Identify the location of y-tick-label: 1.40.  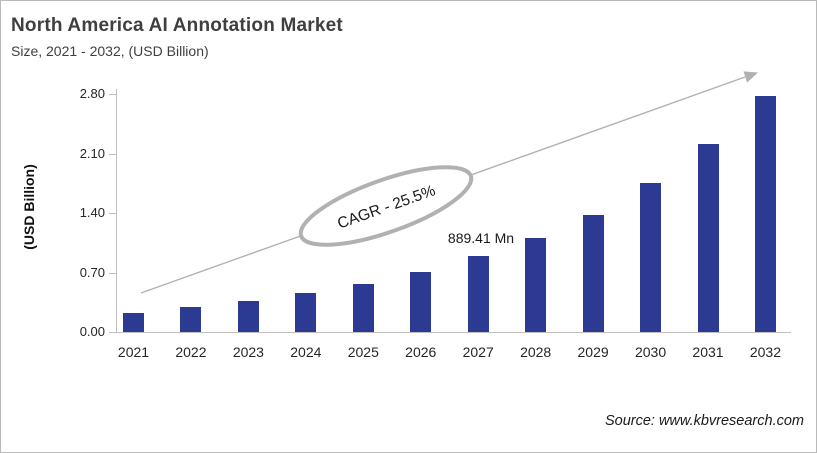
(92, 212).